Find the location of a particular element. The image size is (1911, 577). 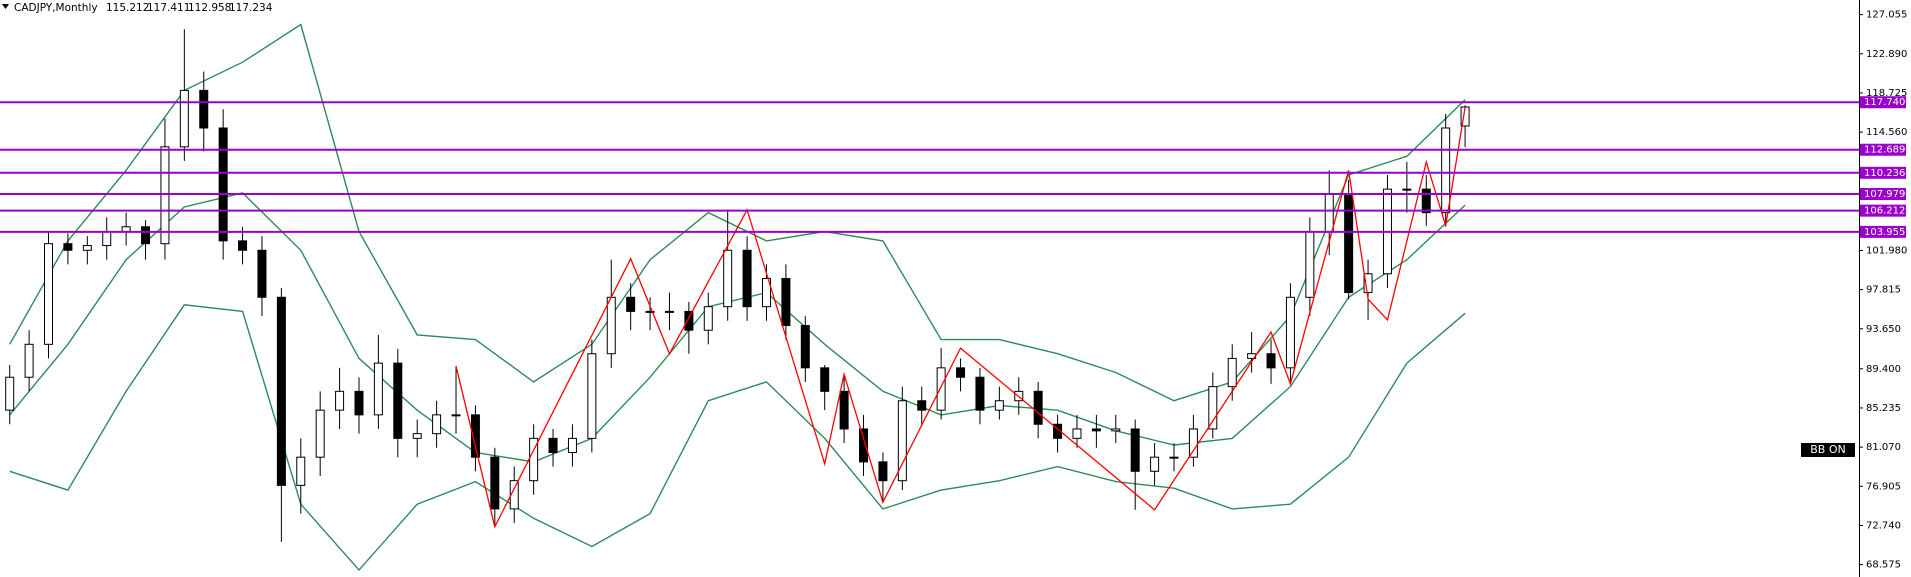

ohlc-high: 117.411 is located at coordinates (168, 8).